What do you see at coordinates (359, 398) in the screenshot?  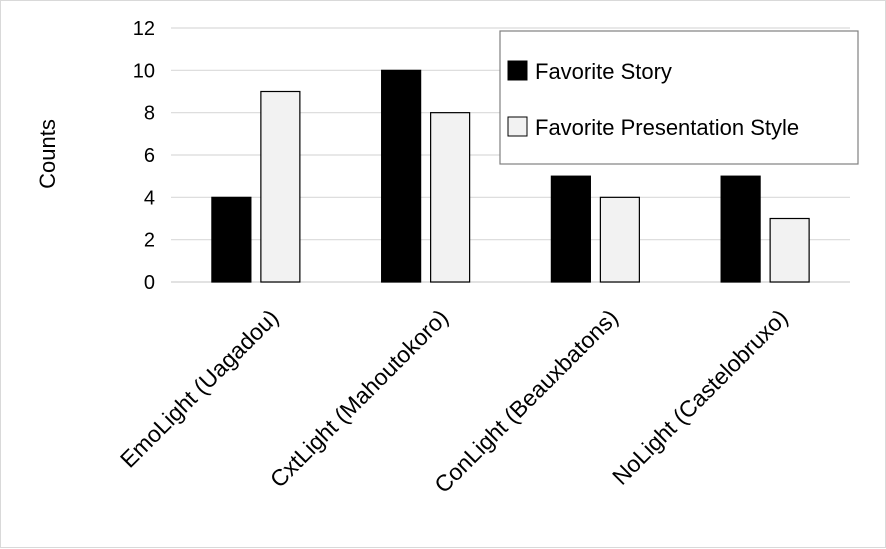 I see `x-category-label: CxtLight (Mahoutokoro)` at bounding box center [359, 398].